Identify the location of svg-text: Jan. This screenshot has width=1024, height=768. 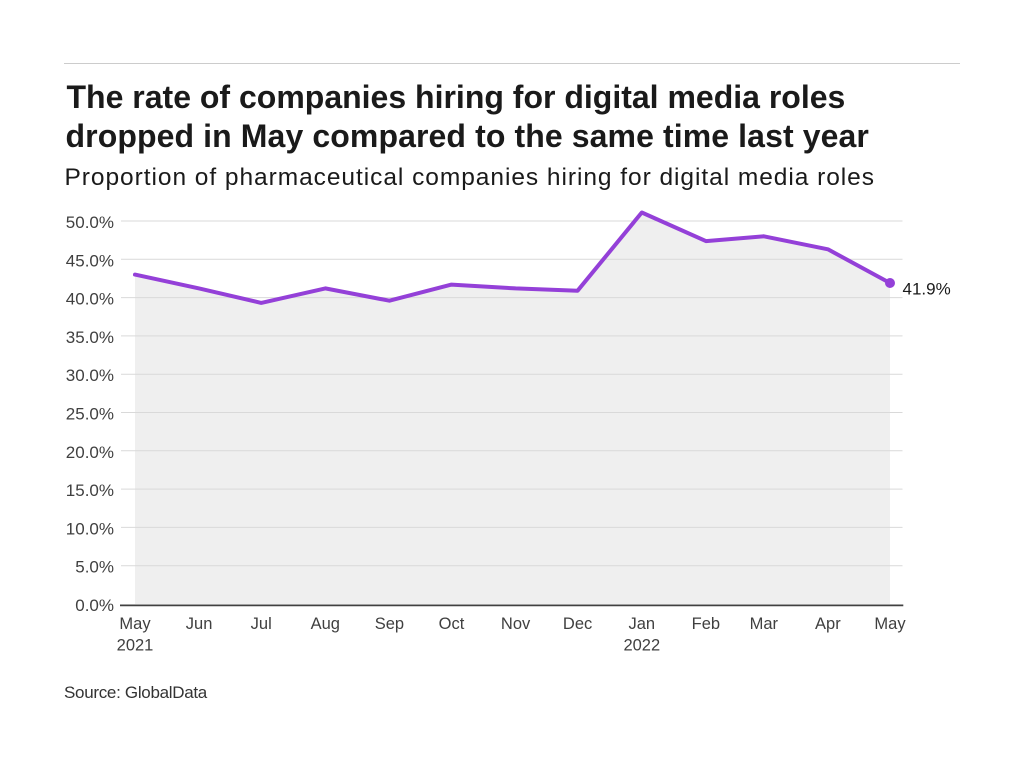
(641, 624).